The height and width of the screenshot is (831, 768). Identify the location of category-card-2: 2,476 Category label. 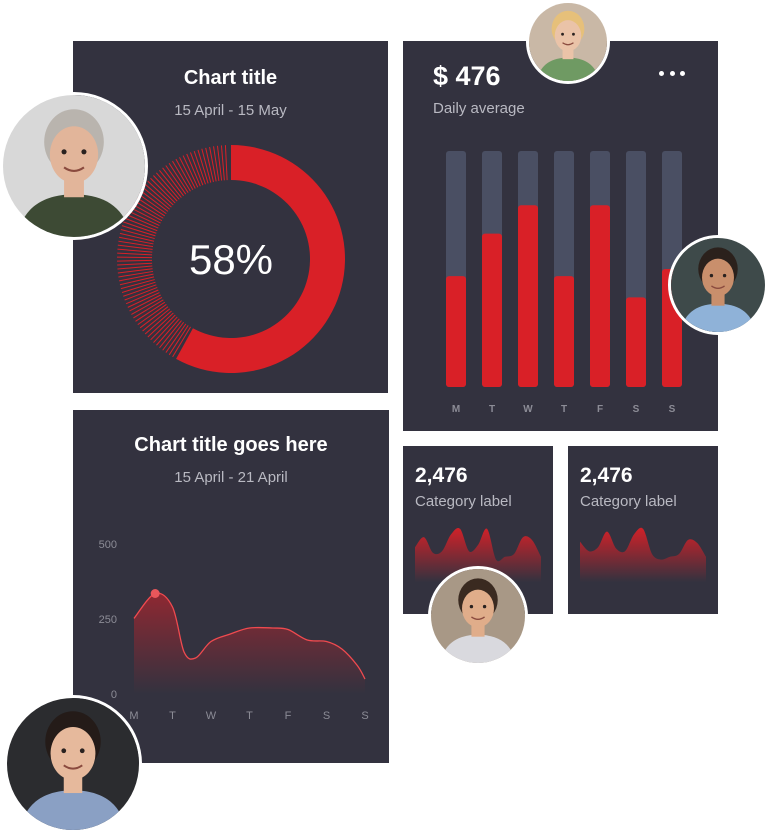
(643, 530).